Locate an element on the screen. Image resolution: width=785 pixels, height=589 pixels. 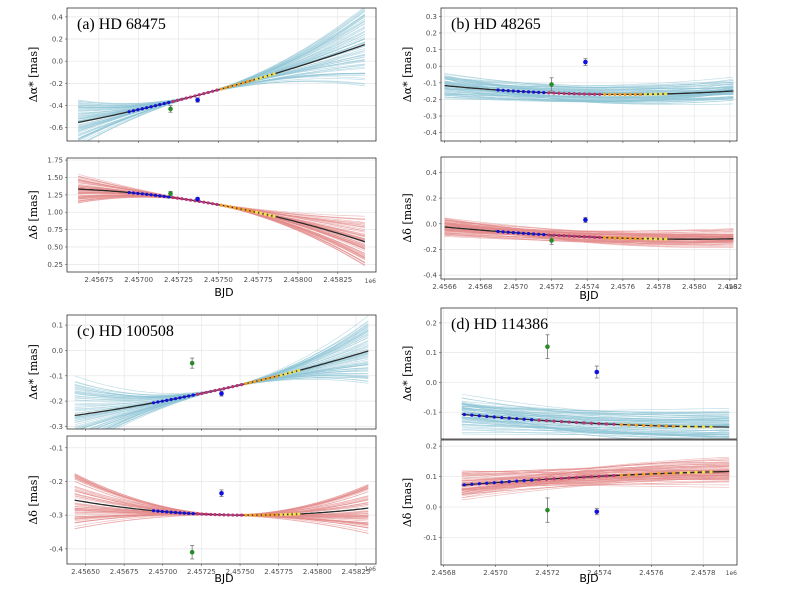
panel-b-delta-gaia-point is located at coordinates (585, 220).